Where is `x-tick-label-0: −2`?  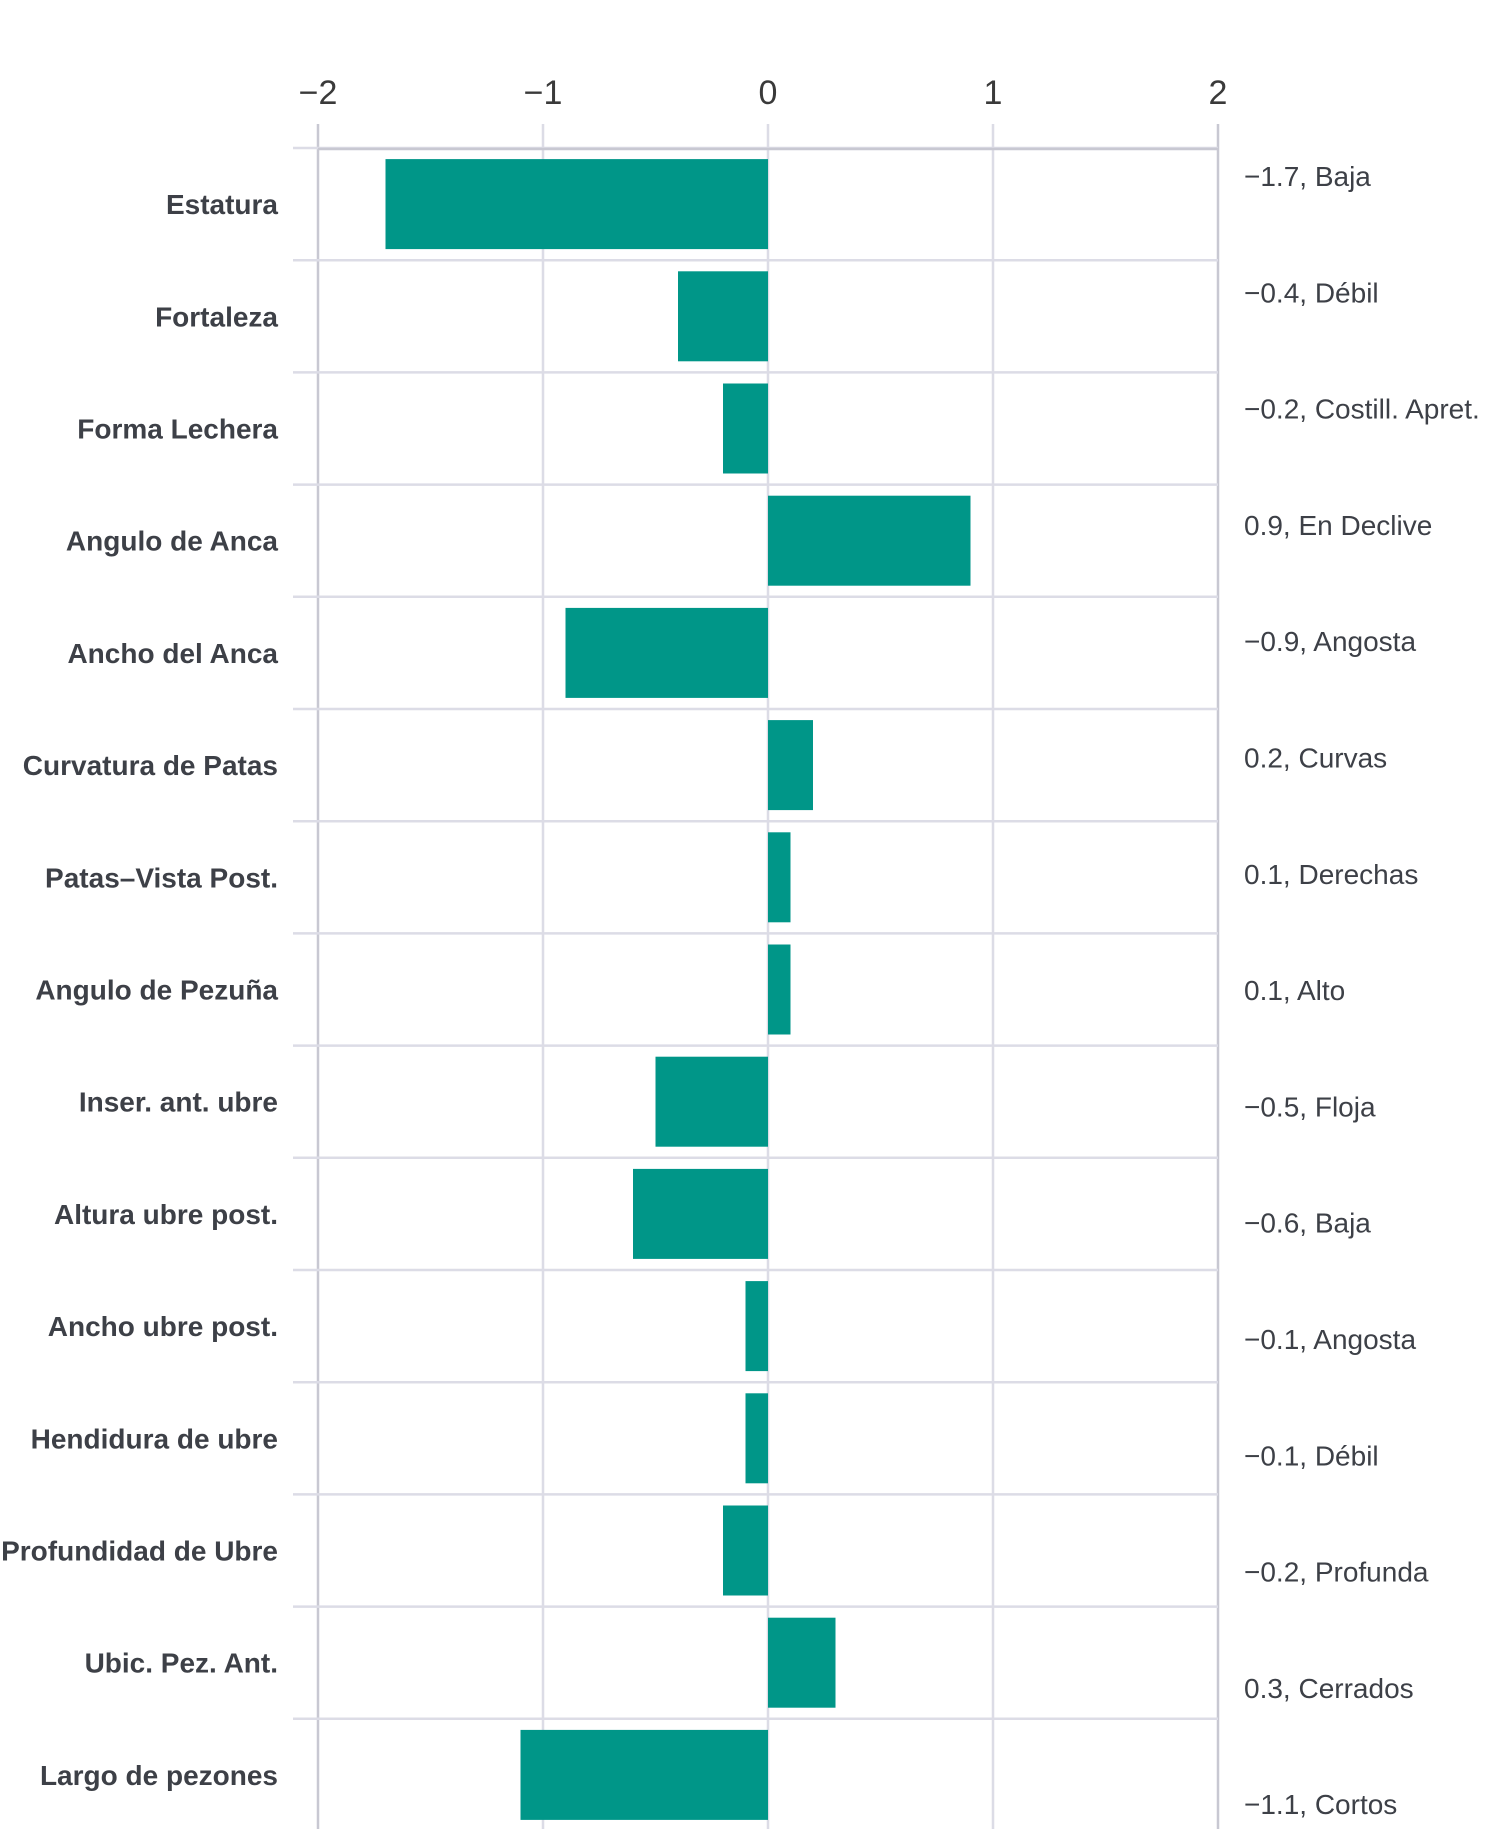
x-tick-label-0: −2 is located at coordinates (318, 93).